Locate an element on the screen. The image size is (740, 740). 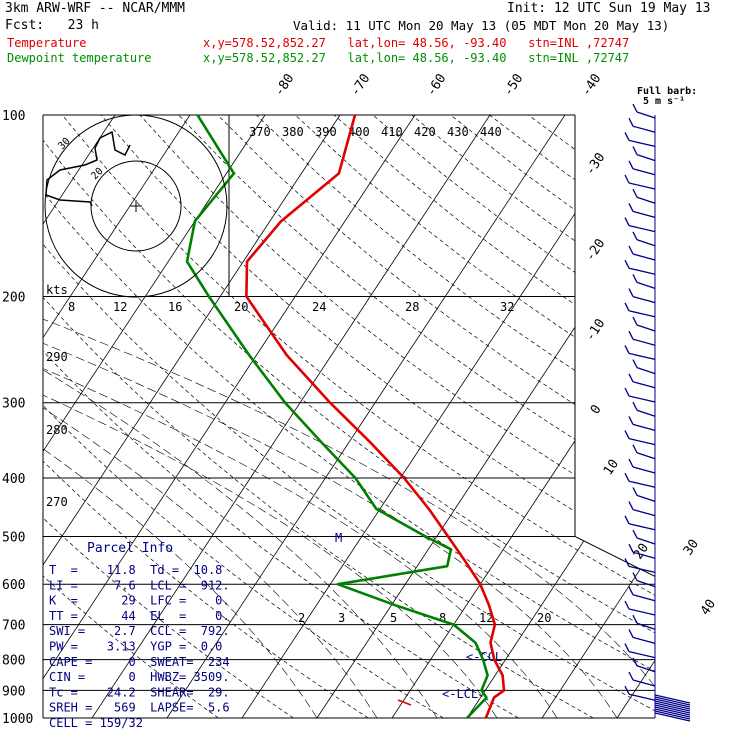
hodo-ring-label: 30 is located at coordinates (64, 144).